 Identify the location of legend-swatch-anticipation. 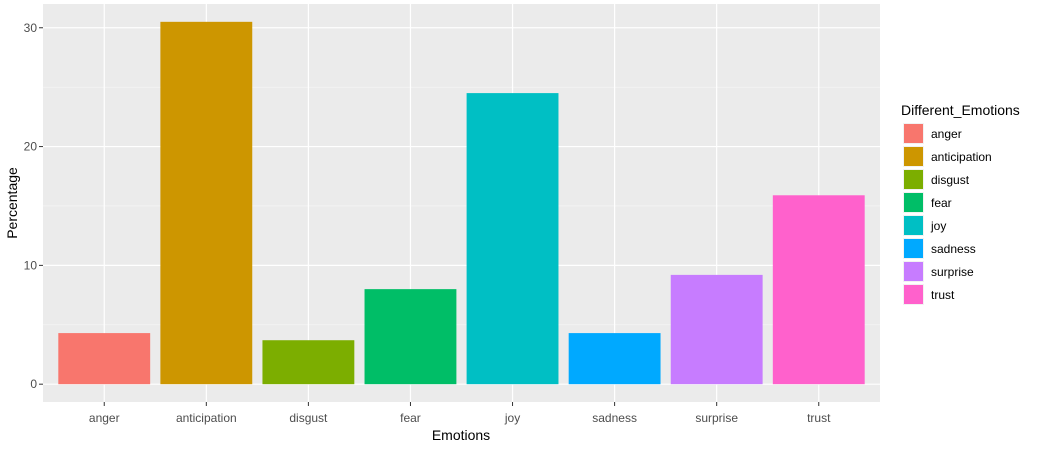
(913, 156).